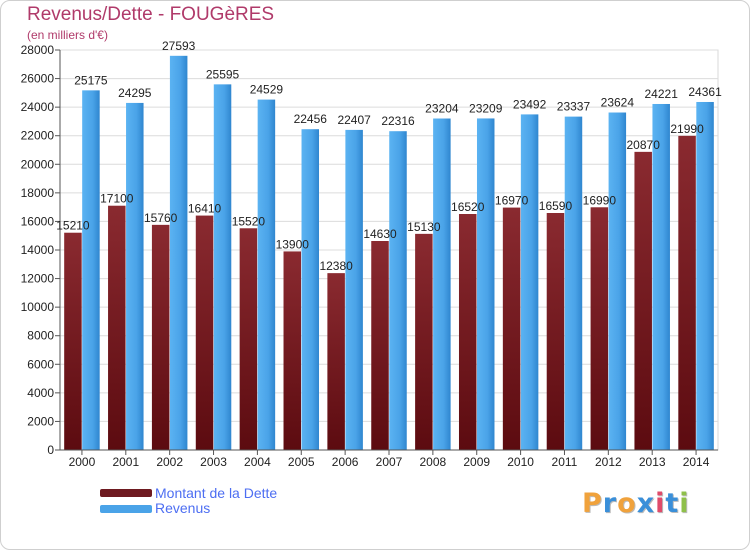 The height and width of the screenshot is (550, 750). What do you see at coordinates (67, 35) in the screenshot?
I see `chart-subtitle: (en milliers d'€)` at bounding box center [67, 35].